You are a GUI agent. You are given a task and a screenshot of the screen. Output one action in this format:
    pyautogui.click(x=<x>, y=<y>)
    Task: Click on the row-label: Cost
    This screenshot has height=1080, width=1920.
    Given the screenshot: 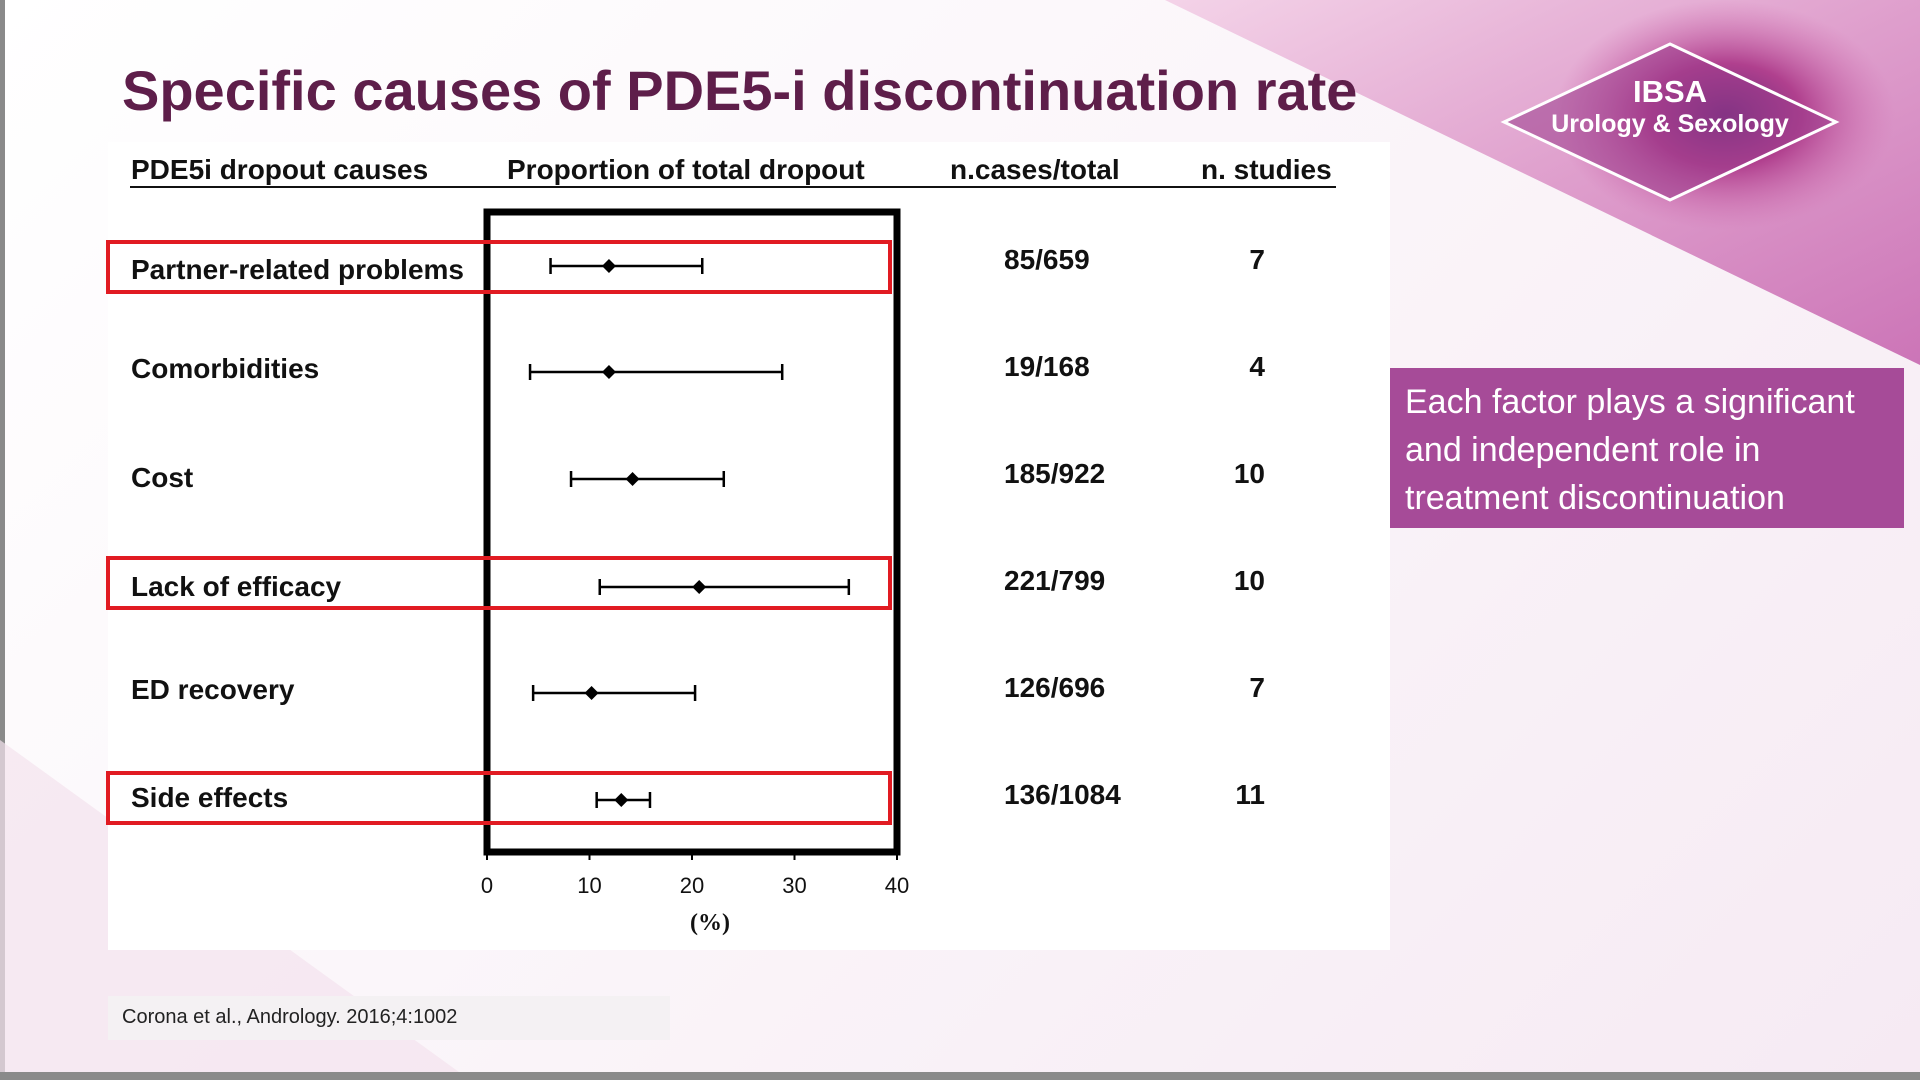 What is the action you would take?
    pyautogui.click(x=162, y=477)
    